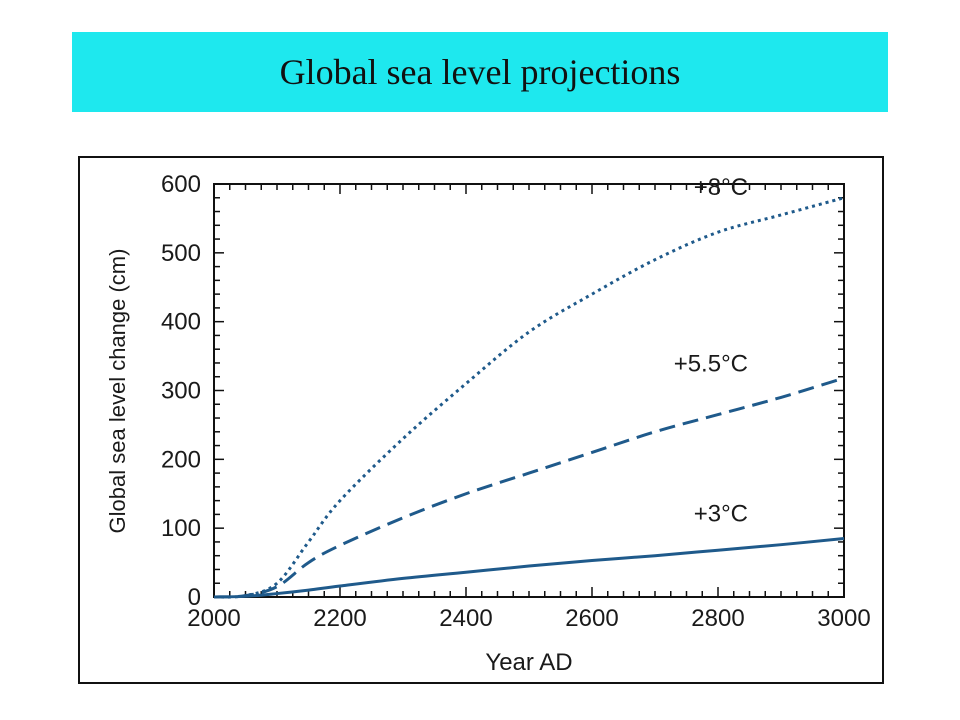  What do you see at coordinates (213, 618) in the screenshot?
I see `x-tick-label: 2000` at bounding box center [213, 618].